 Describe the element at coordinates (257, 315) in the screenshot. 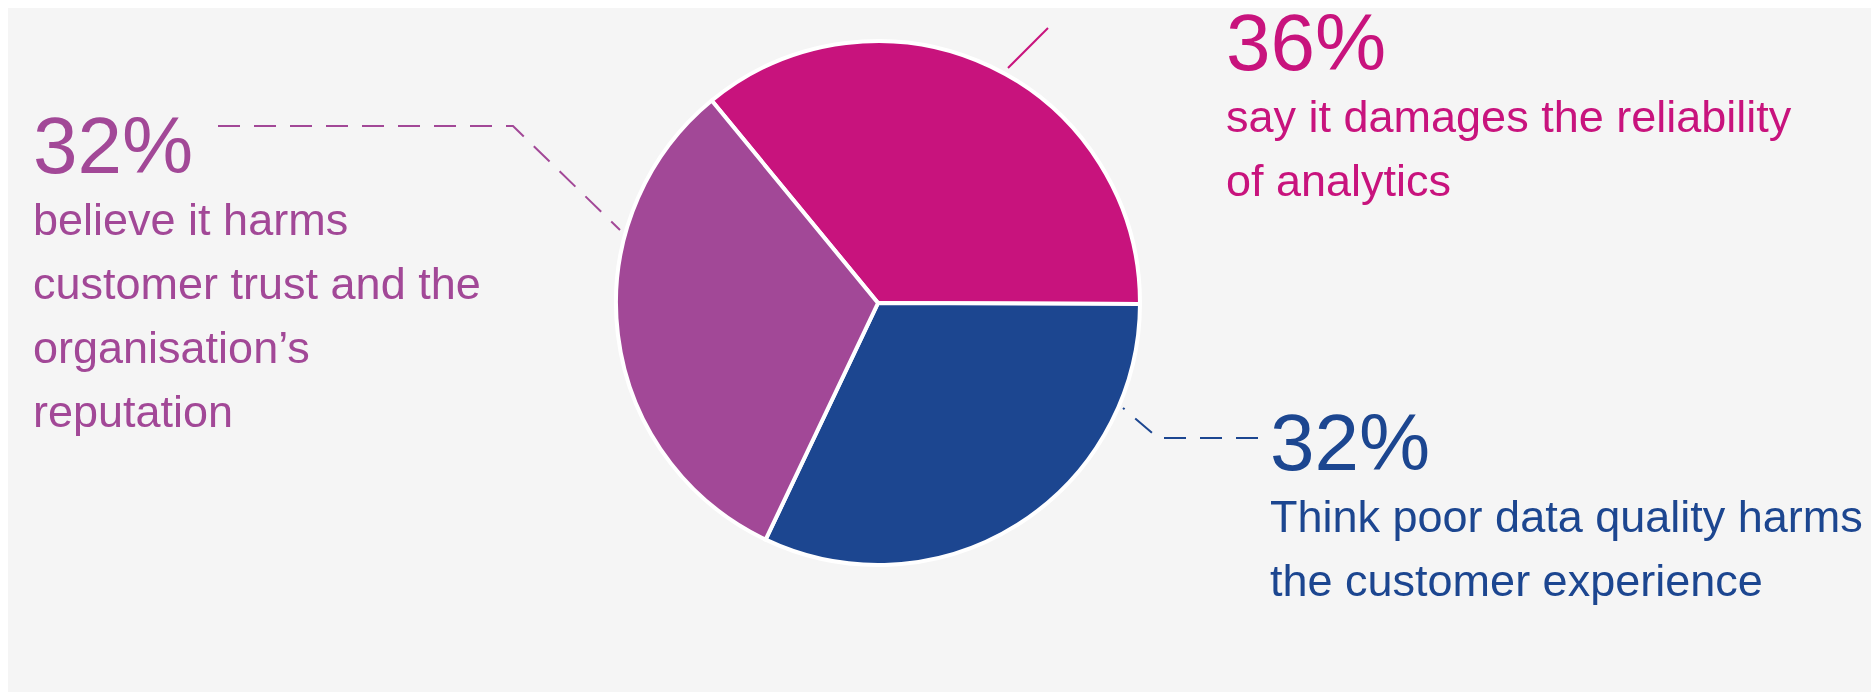

I see `slice-label: believe it harms customer trust and the organisation’s reputation` at that location.